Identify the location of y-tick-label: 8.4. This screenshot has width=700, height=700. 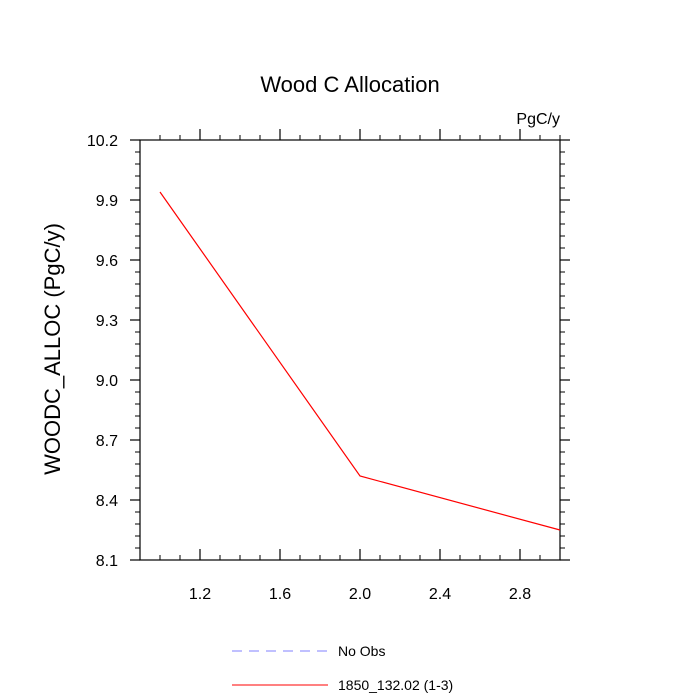
(107, 501).